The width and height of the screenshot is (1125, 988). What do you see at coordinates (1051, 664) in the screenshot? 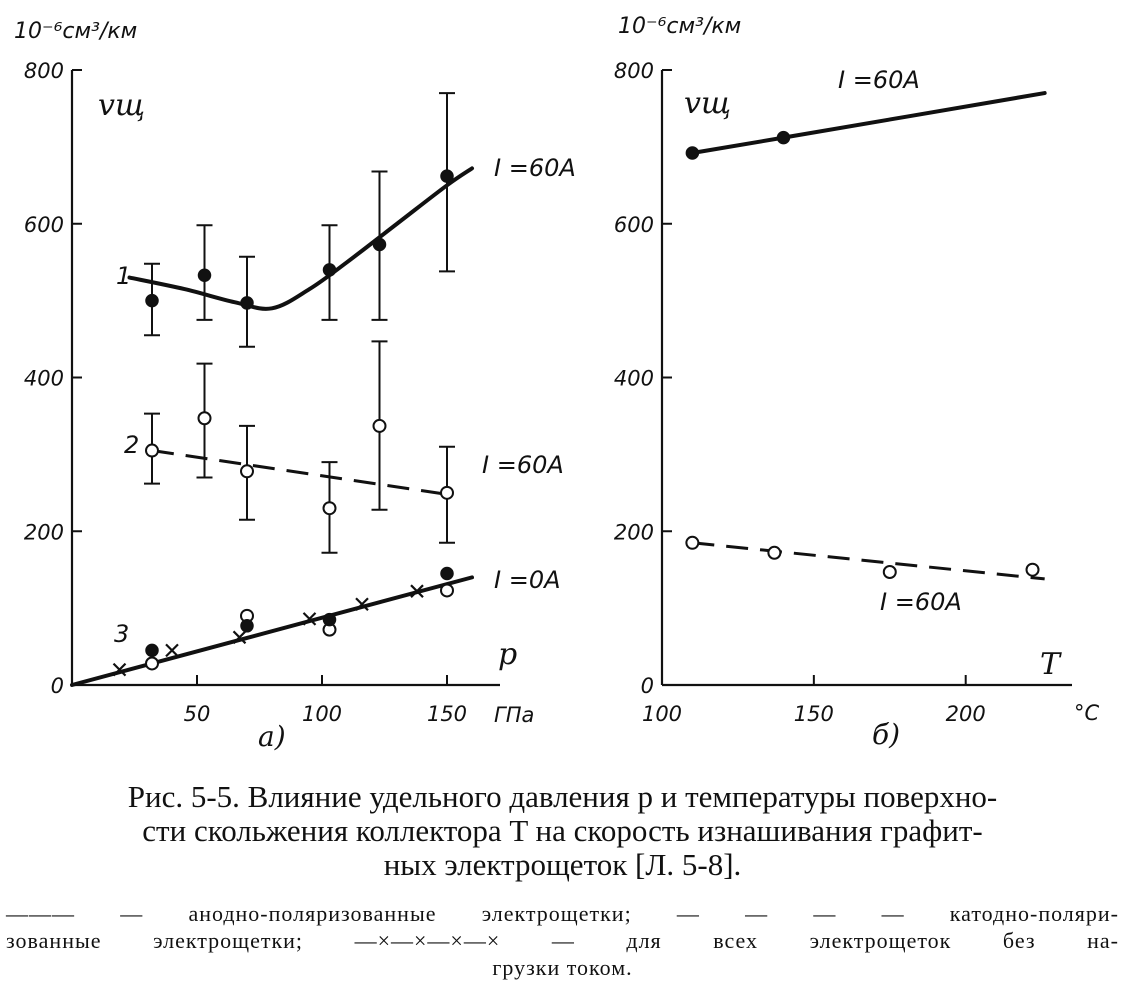
I see `panel-b-x-symbol: T` at bounding box center [1051, 664].